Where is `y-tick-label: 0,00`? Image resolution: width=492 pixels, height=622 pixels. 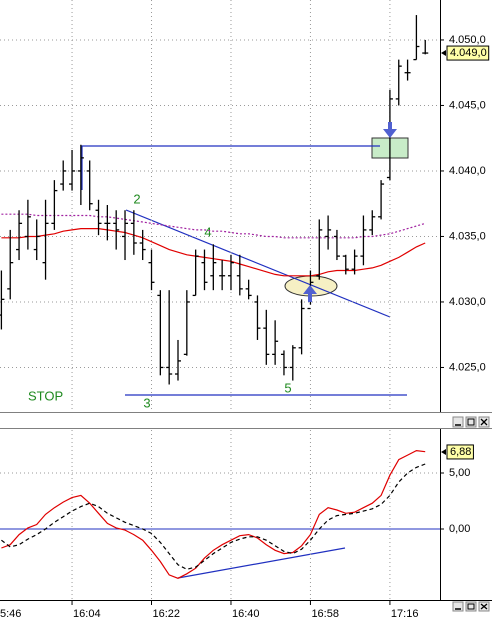
y-tick-label: 0,00 is located at coordinates (459, 529).